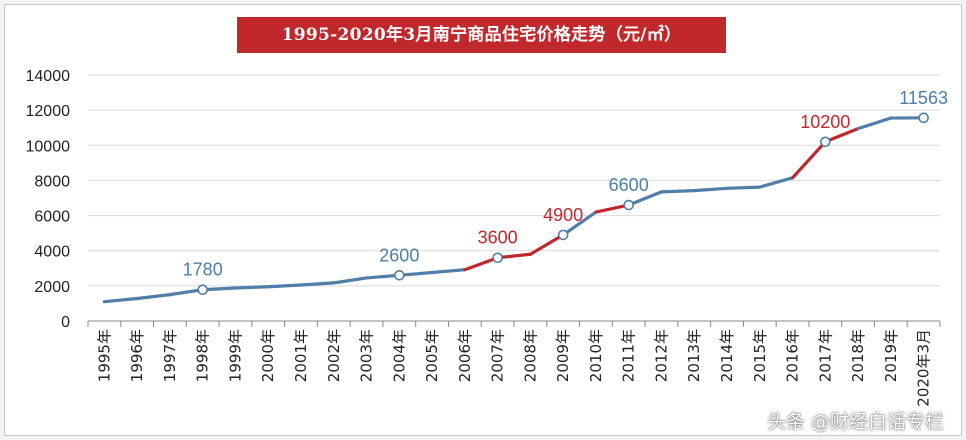  I want to click on data-label: 4900, so click(563, 215).